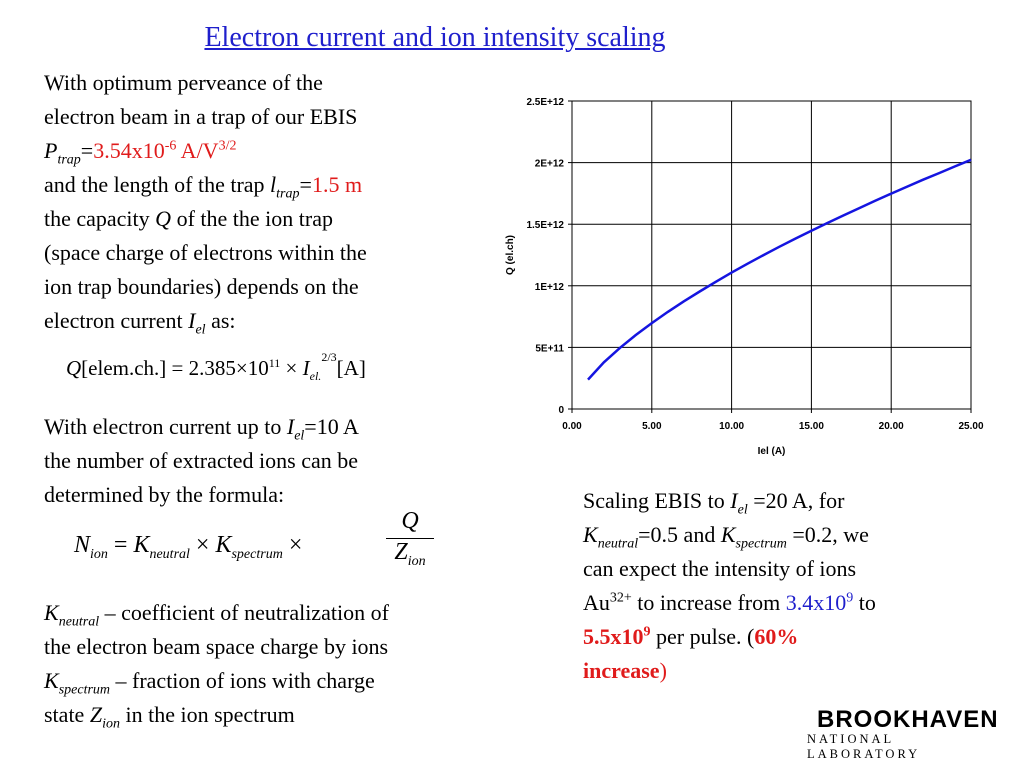 Image resolution: width=1024 pixels, height=768 pixels. I want to click on text-fragment: Scaling EBIS to, so click(657, 500).